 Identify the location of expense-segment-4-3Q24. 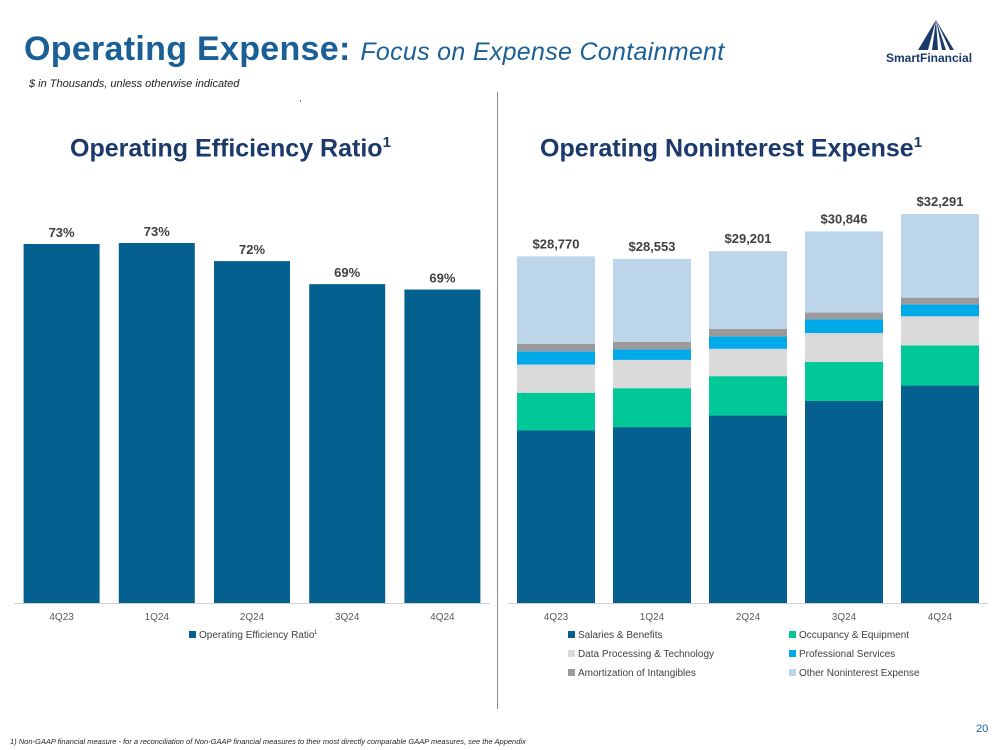
(844, 326).